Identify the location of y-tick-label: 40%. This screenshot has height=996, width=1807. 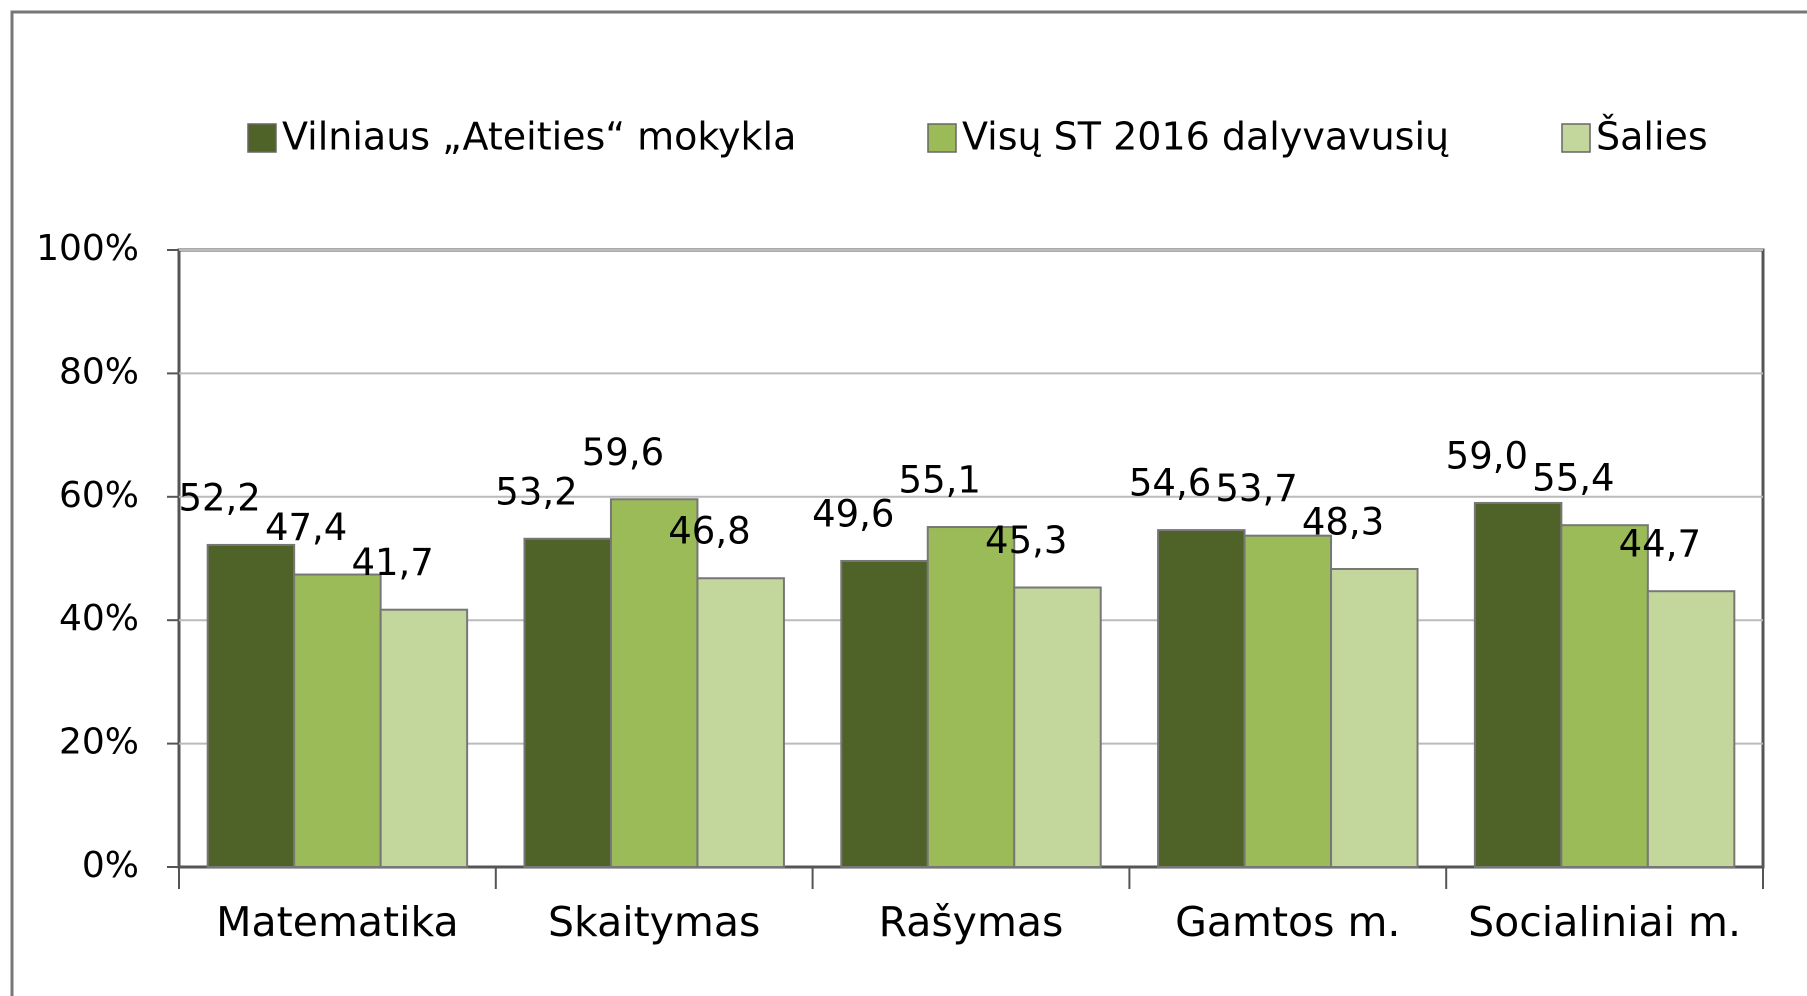
(99, 618).